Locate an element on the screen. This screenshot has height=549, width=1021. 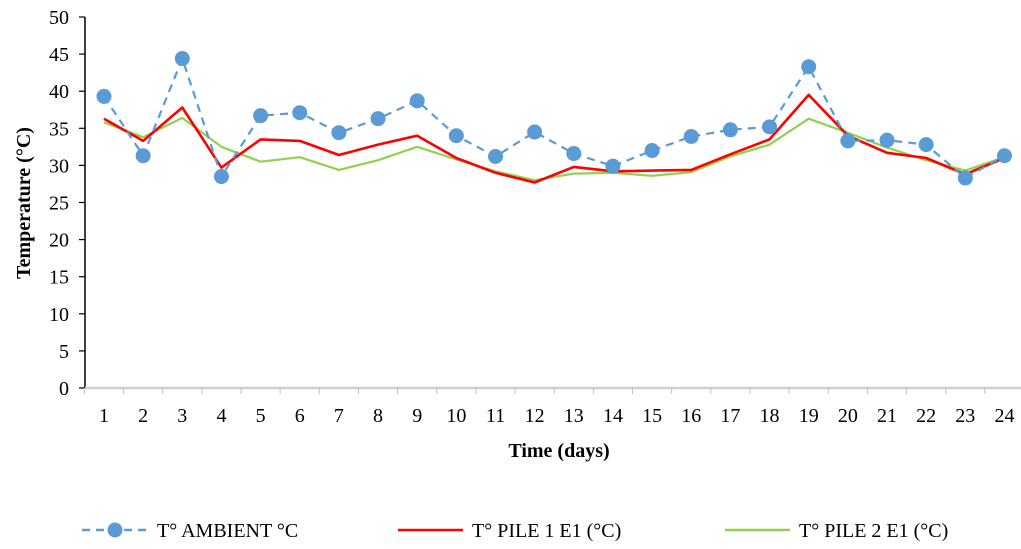
y-tick-label: 5 is located at coordinates (64, 352).